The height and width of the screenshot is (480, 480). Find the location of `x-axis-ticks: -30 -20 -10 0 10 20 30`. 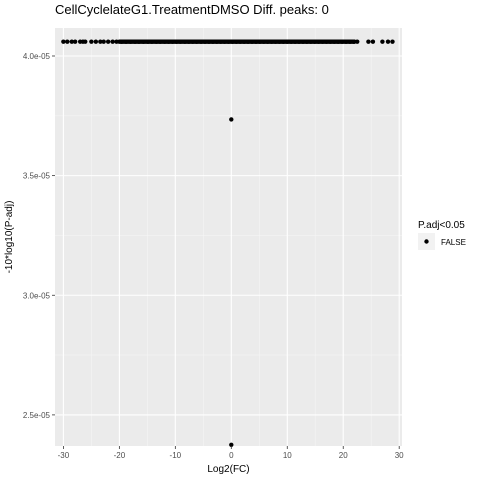

x-axis-ticks: -30 -20 -10 0 10 20 30 is located at coordinates (231, 453).